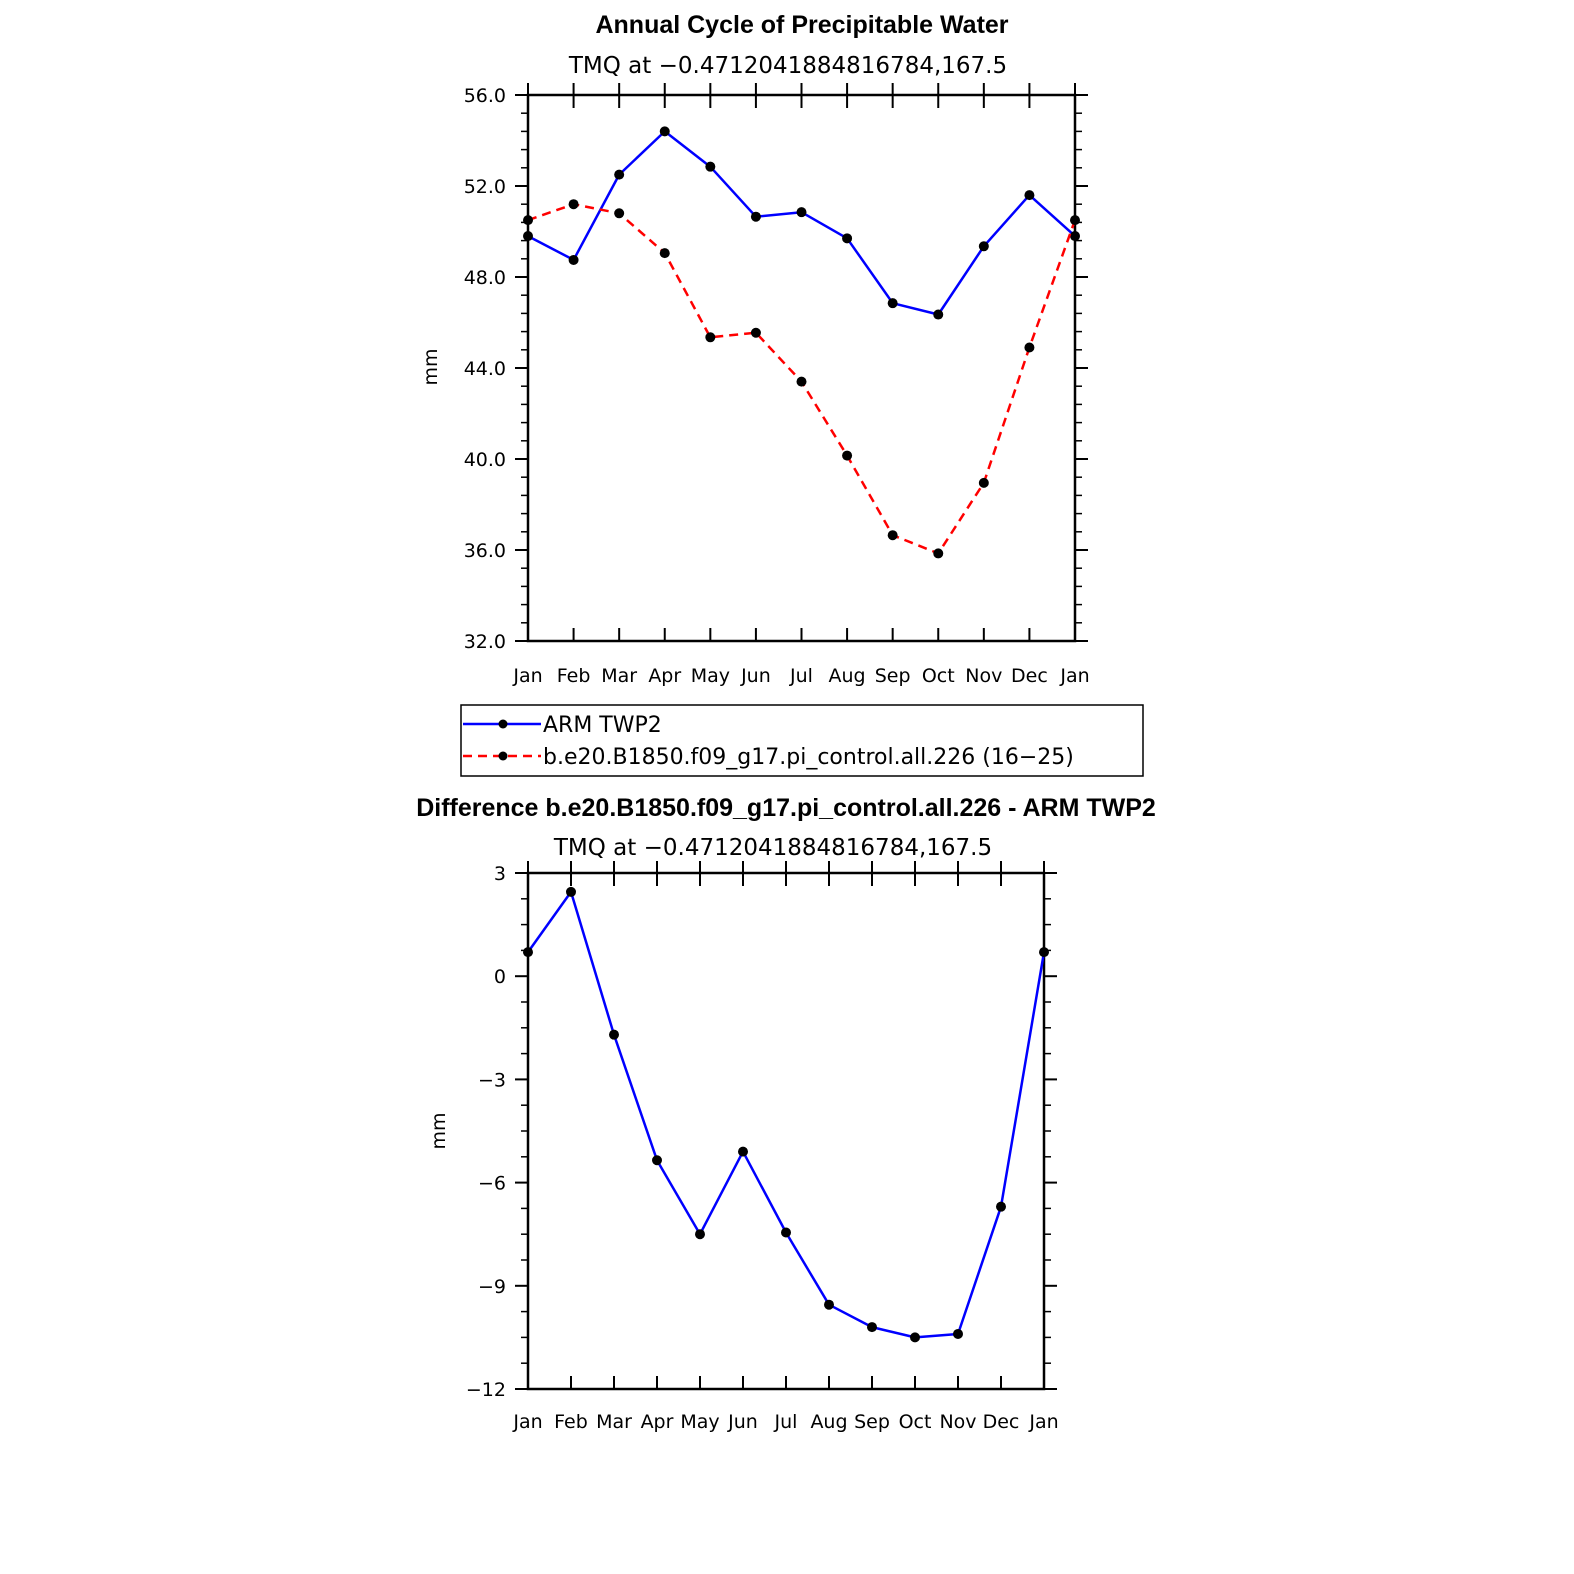  What do you see at coordinates (485, 96) in the screenshot?
I see `y-tick-label: 56.0` at bounding box center [485, 96].